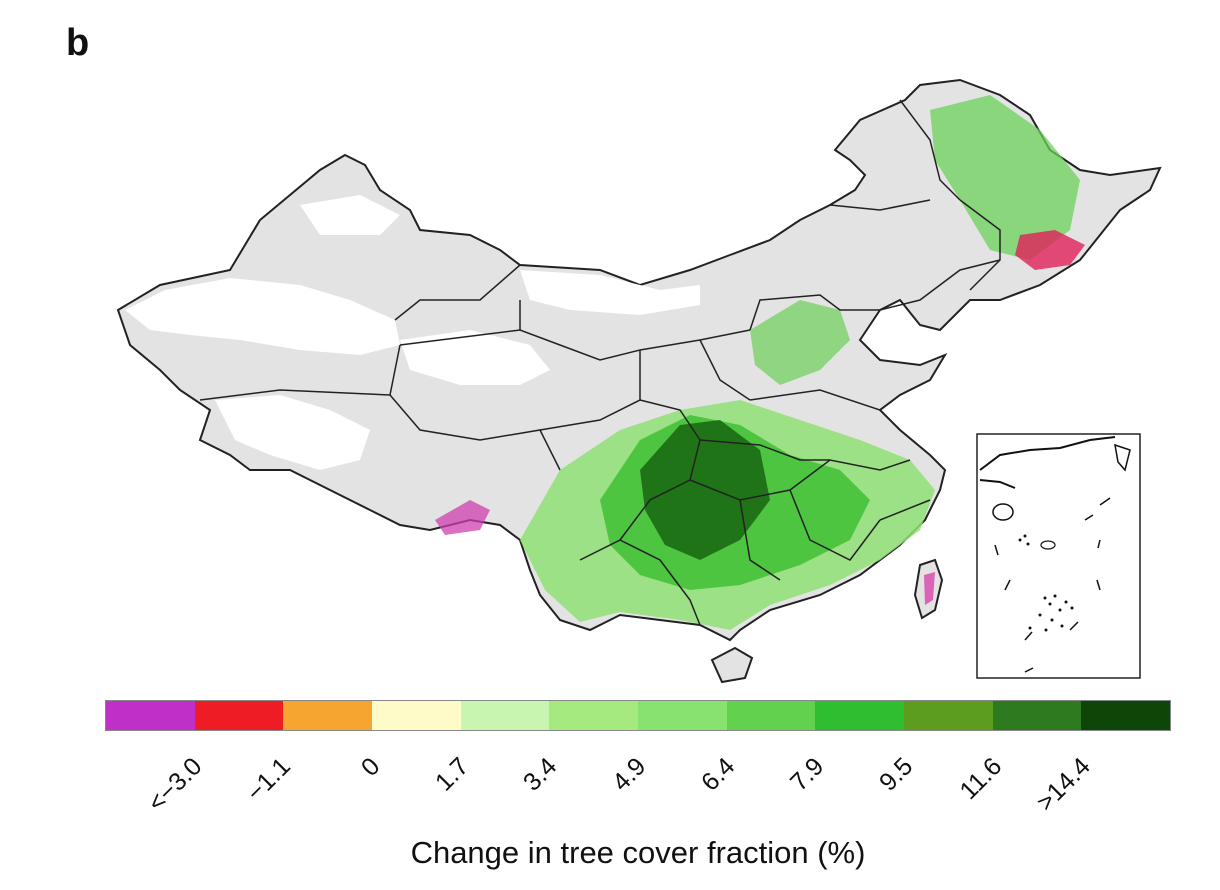 The width and height of the screenshot is (1220, 890). What do you see at coordinates (350, 215) in the screenshot?
I see `dzungaria-blank` at bounding box center [350, 215].